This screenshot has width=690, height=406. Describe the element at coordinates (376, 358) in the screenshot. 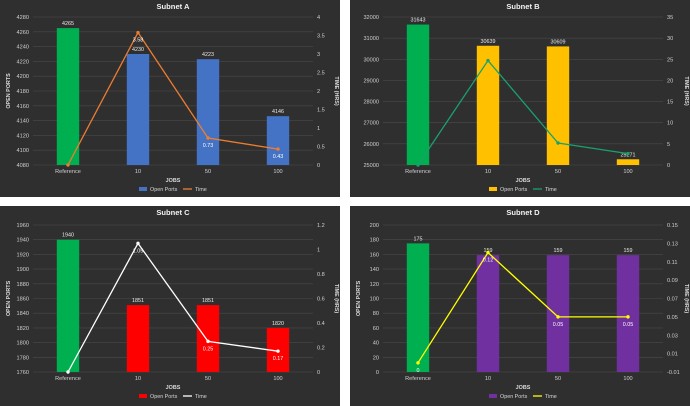

I see `subnet-d-y-tick-label: 20` at that location.